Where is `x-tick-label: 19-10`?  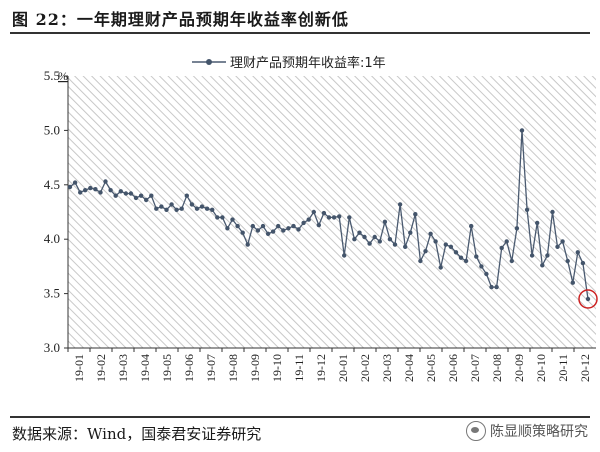
x-tick-label: 19-10 is located at coordinates (277, 368).